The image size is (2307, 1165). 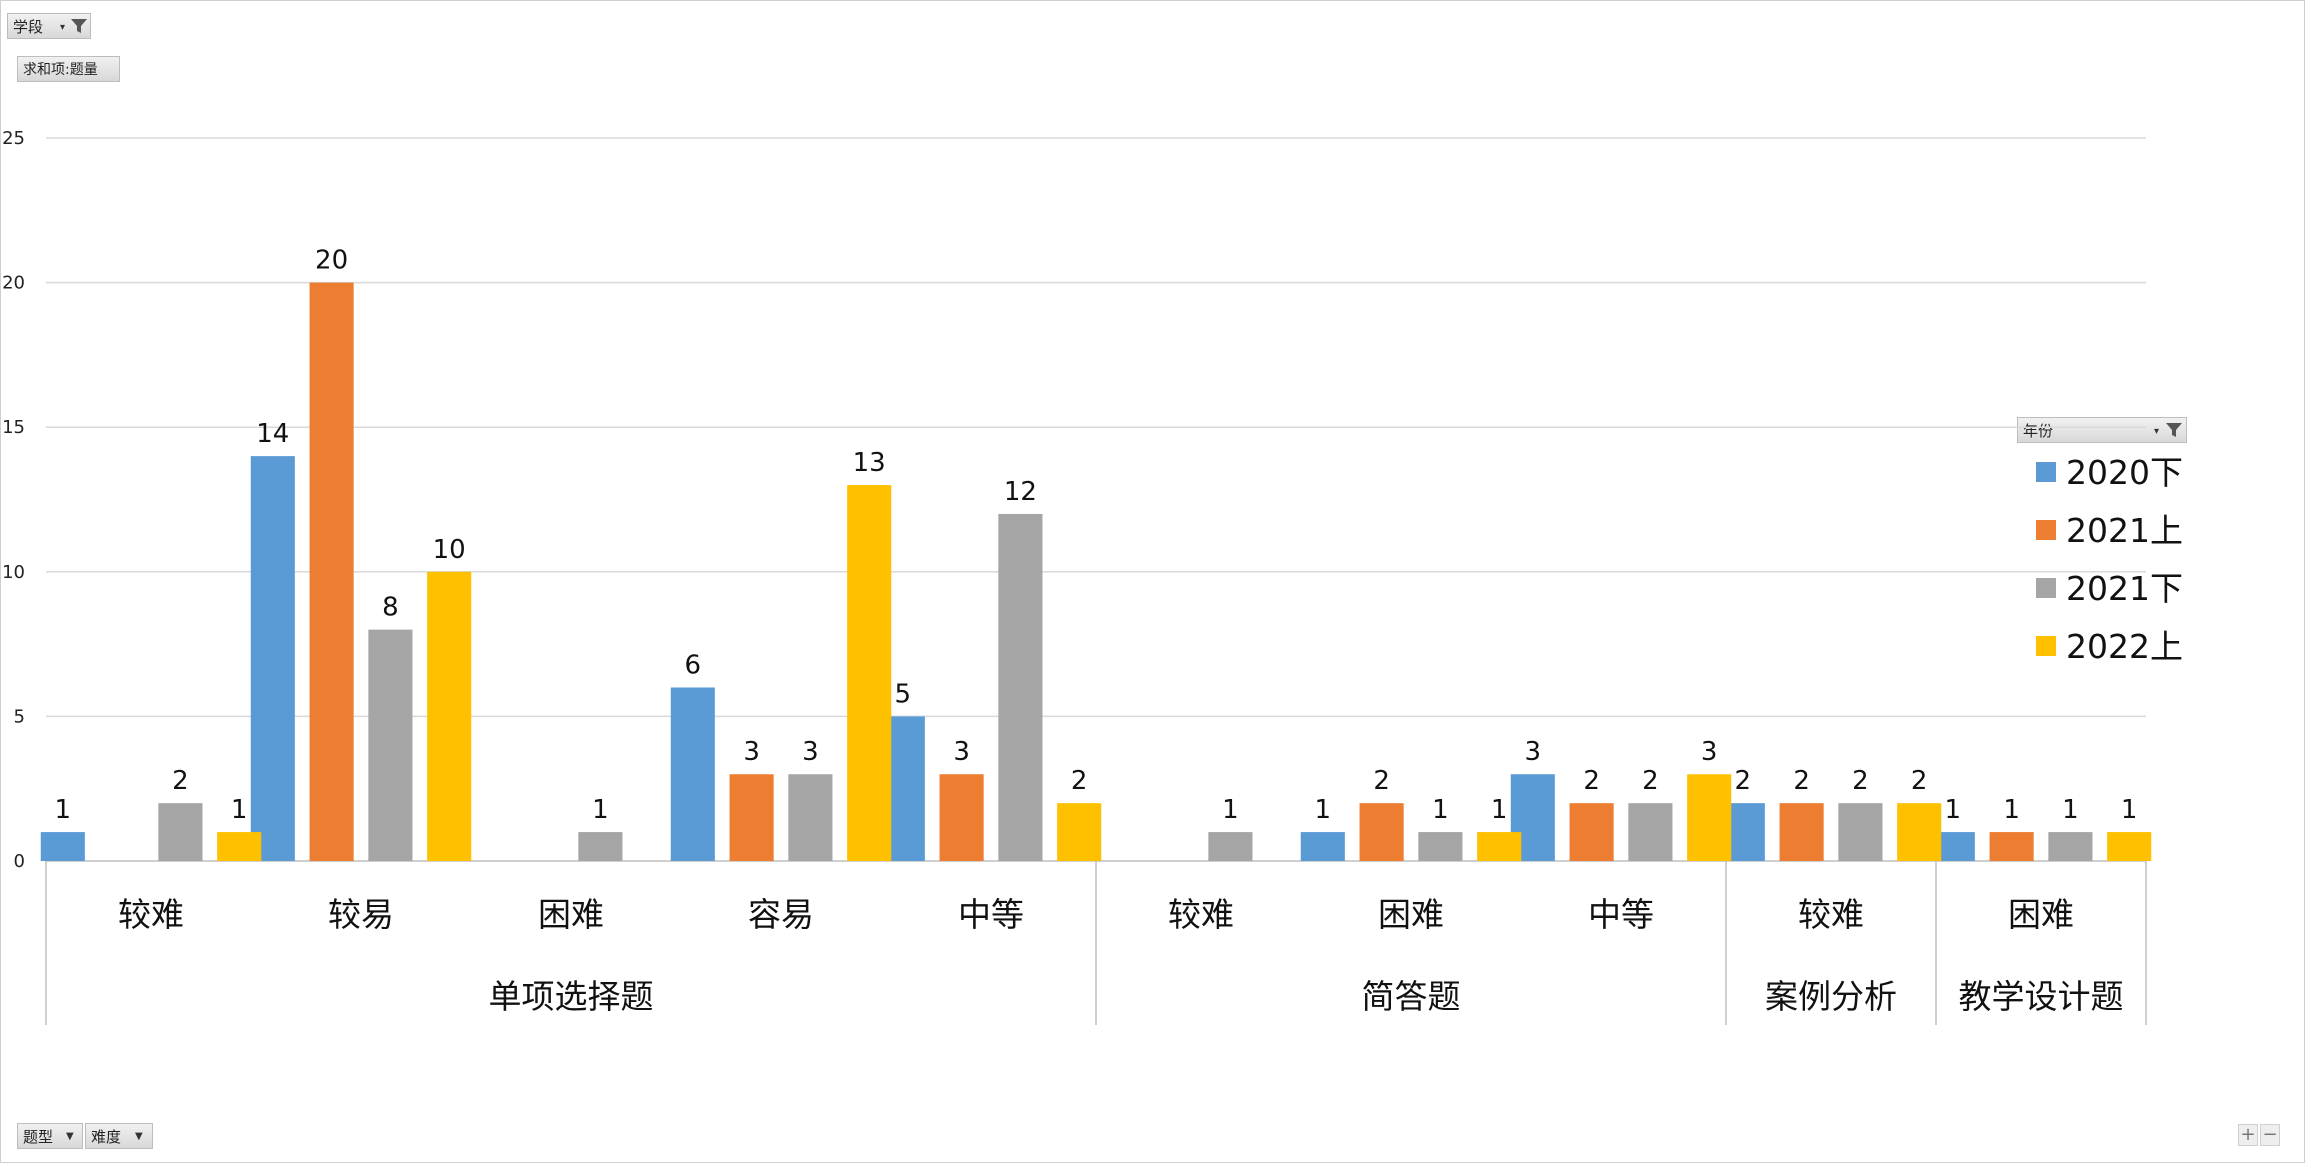 What do you see at coordinates (13, 138) in the screenshot?
I see `y-tick-label: 25` at bounding box center [13, 138].